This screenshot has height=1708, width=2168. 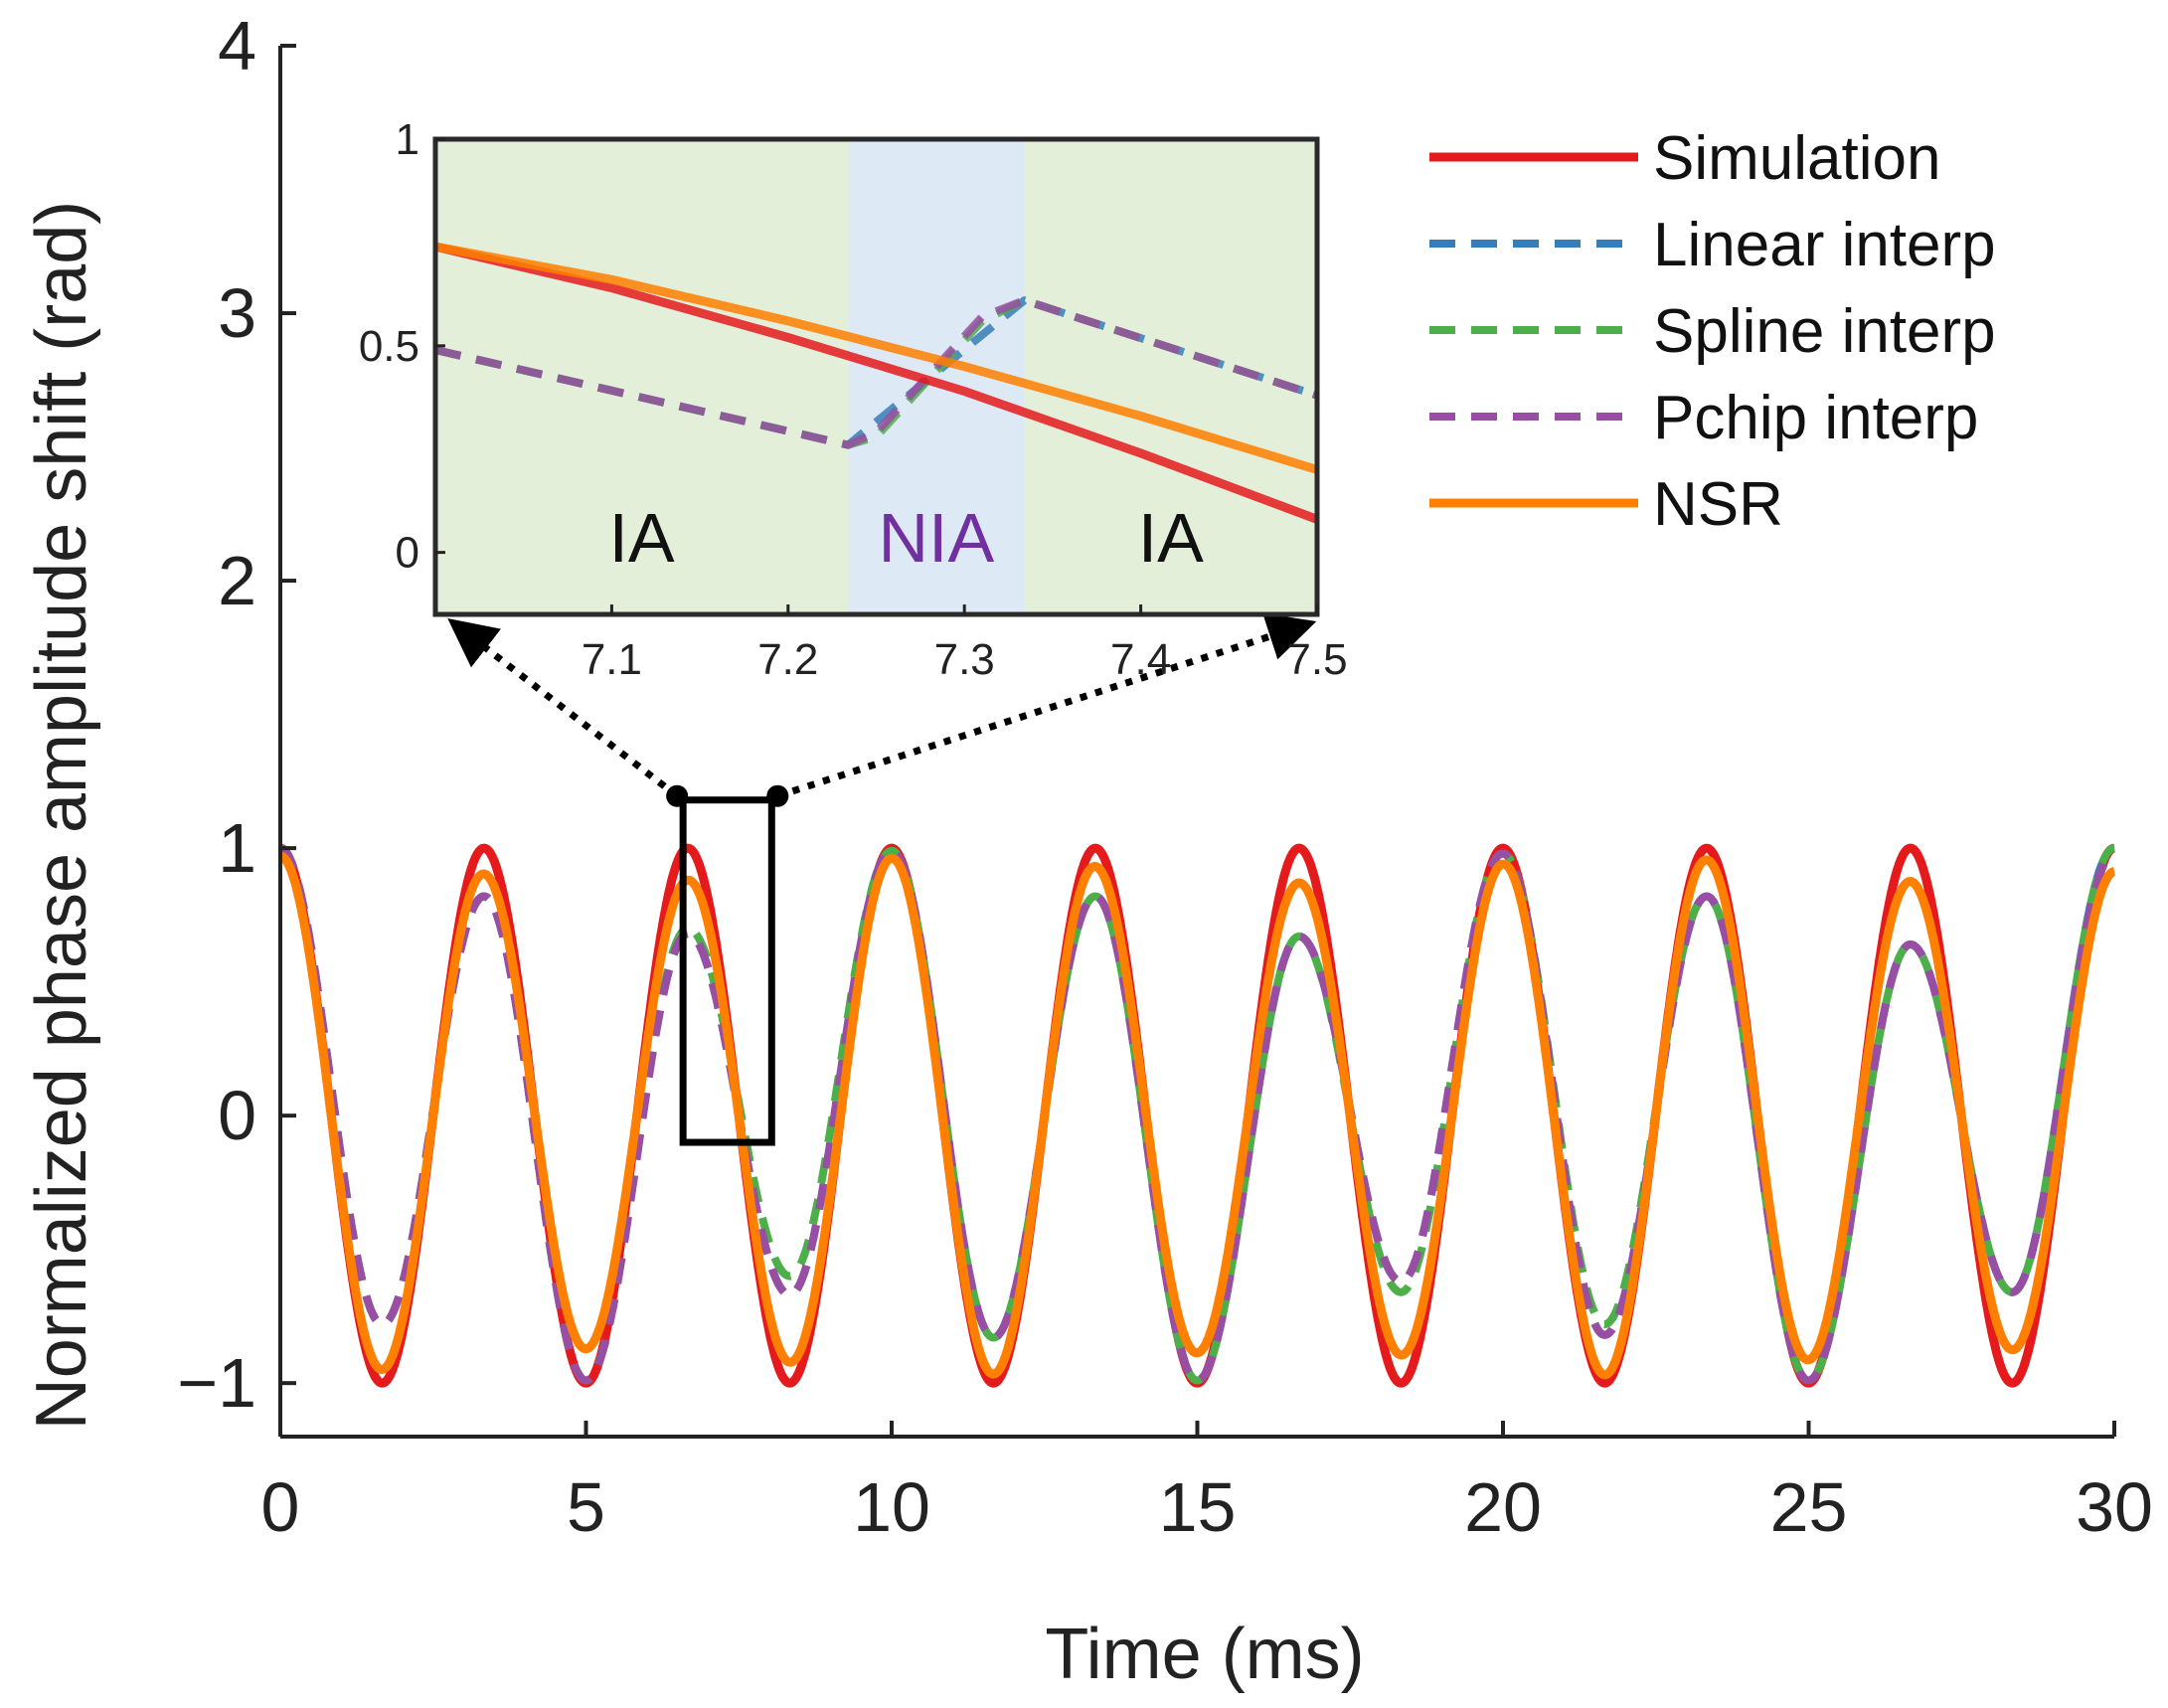 I want to click on inset-region-labels: IA NIA IA, so click(x=906, y=538).